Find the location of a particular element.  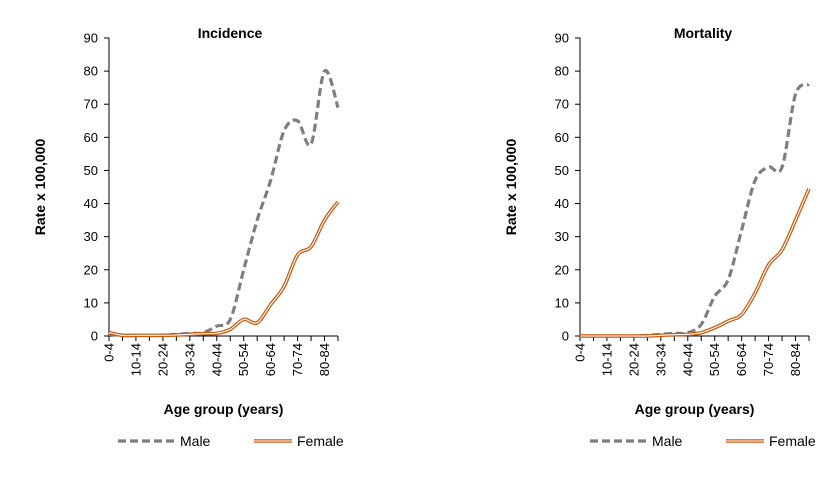

chart-2-legend-female-label: Female is located at coordinates (792, 441).